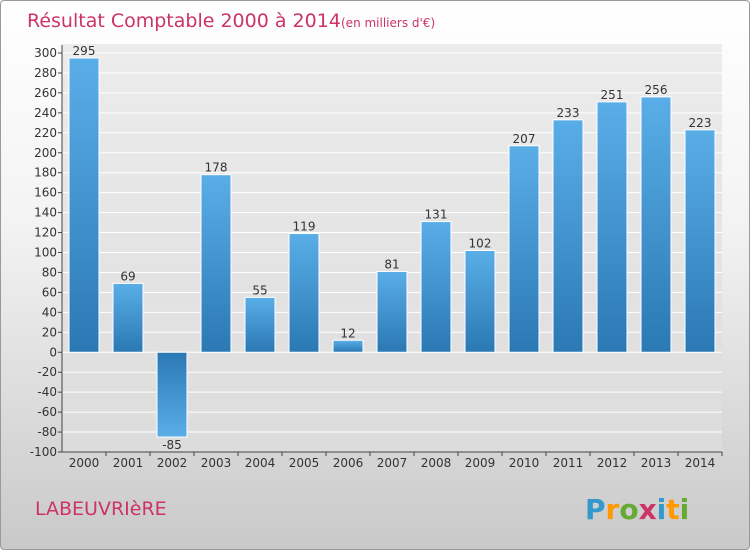 Image resolution: width=750 pixels, height=550 pixels. What do you see at coordinates (45, 193) in the screenshot?
I see `y-tick-label: 160` at bounding box center [45, 193].